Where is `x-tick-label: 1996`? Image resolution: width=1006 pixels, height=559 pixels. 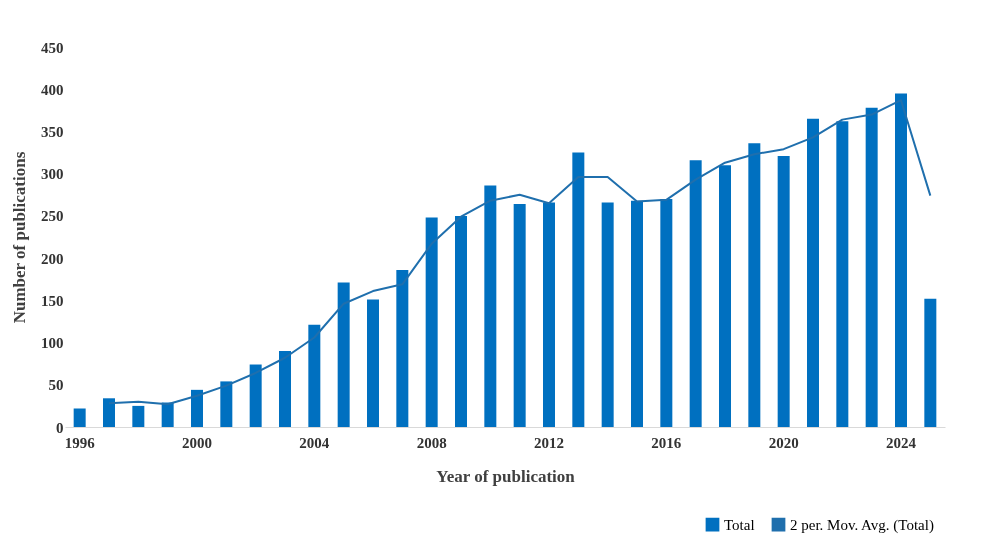
x-tick-label: 1996 is located at coordinates (80, 442).